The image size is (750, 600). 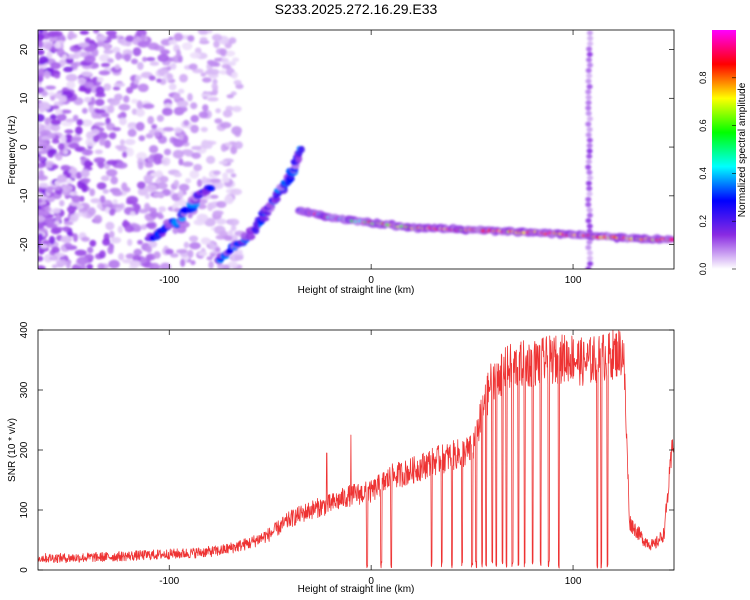 What do you see at coordinates (210, 188) in the screenshot?
I see `branch-blob` at bounding box center [210, 188].